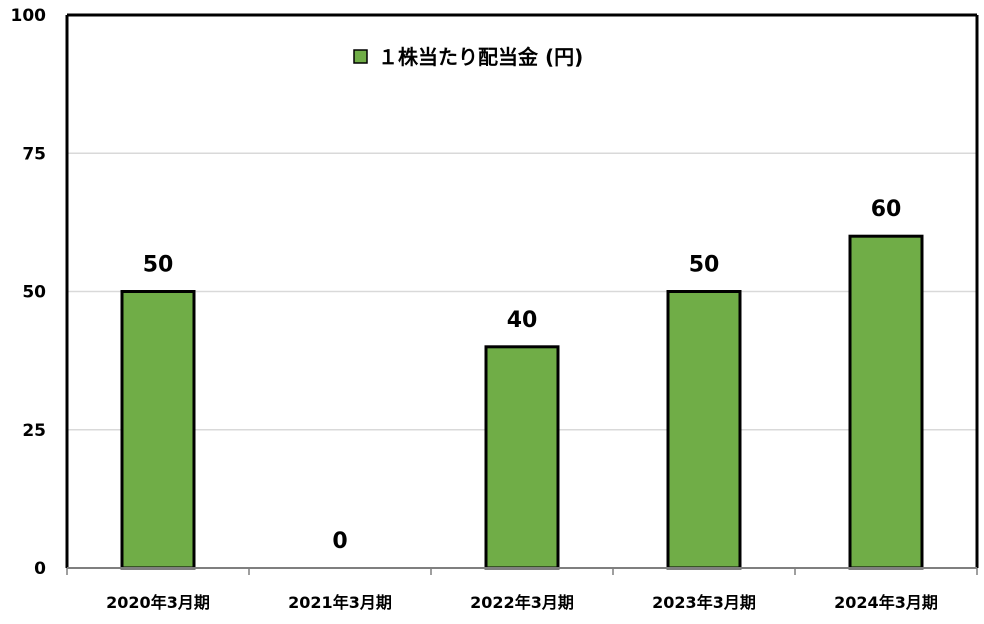  I want to click on y-tick-label-25: 25, so click(34, 431).